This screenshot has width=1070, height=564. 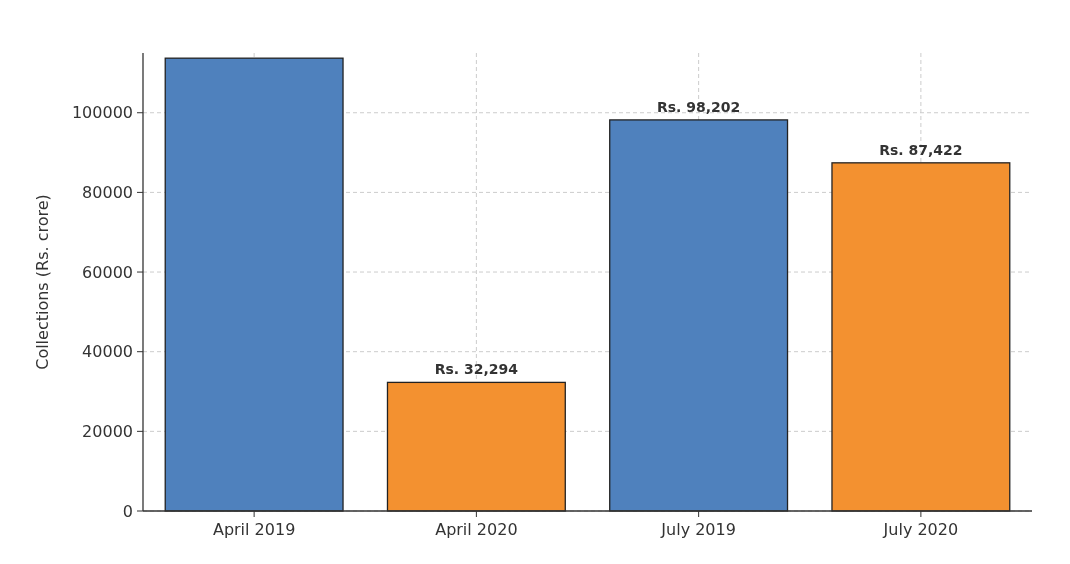 What do you see at coordinates (920, 529) in the screenshot?
I see `x-tick-label: July 2020` at bounding box center [920, 529].